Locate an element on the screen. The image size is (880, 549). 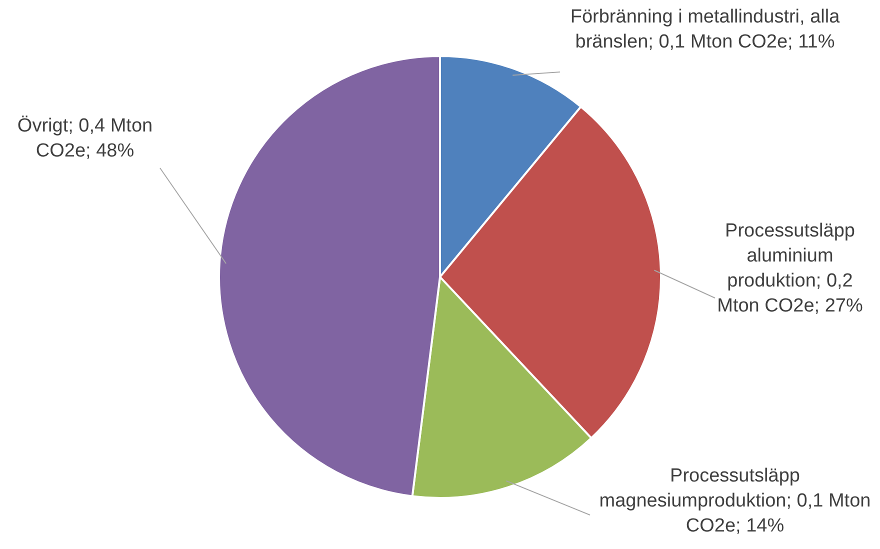
slice-label: Övrigt; 0,4 Mton CO2e; 48% is located at coordinates (85, 139).